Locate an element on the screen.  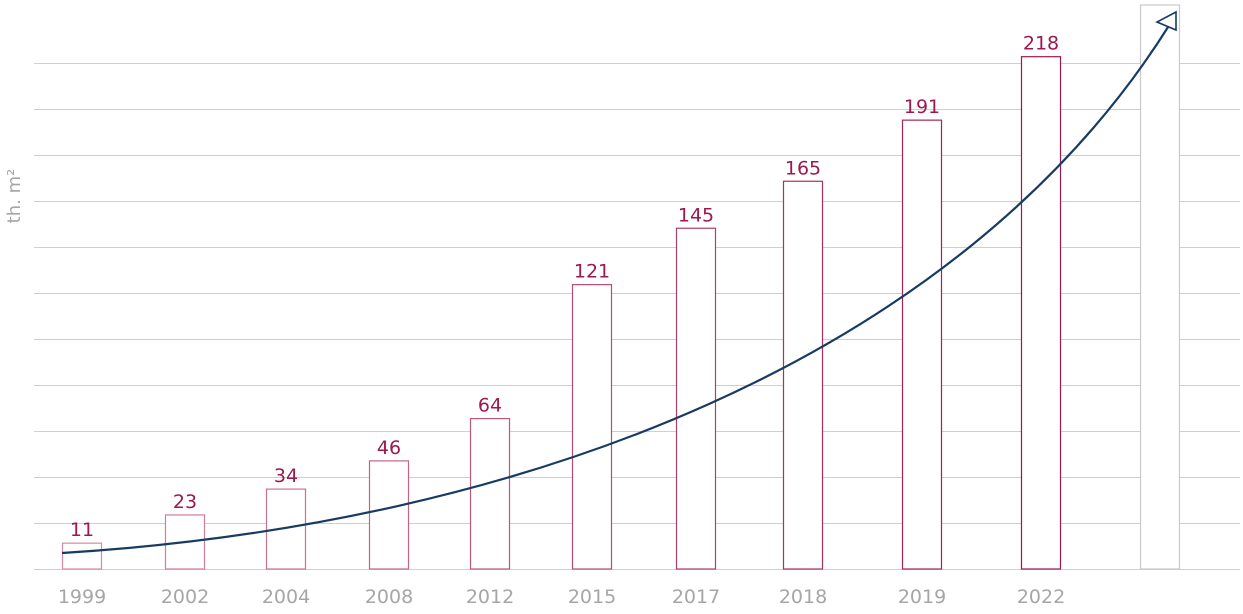
y-axis-label: th. m² is located at coordinates (14, 196).